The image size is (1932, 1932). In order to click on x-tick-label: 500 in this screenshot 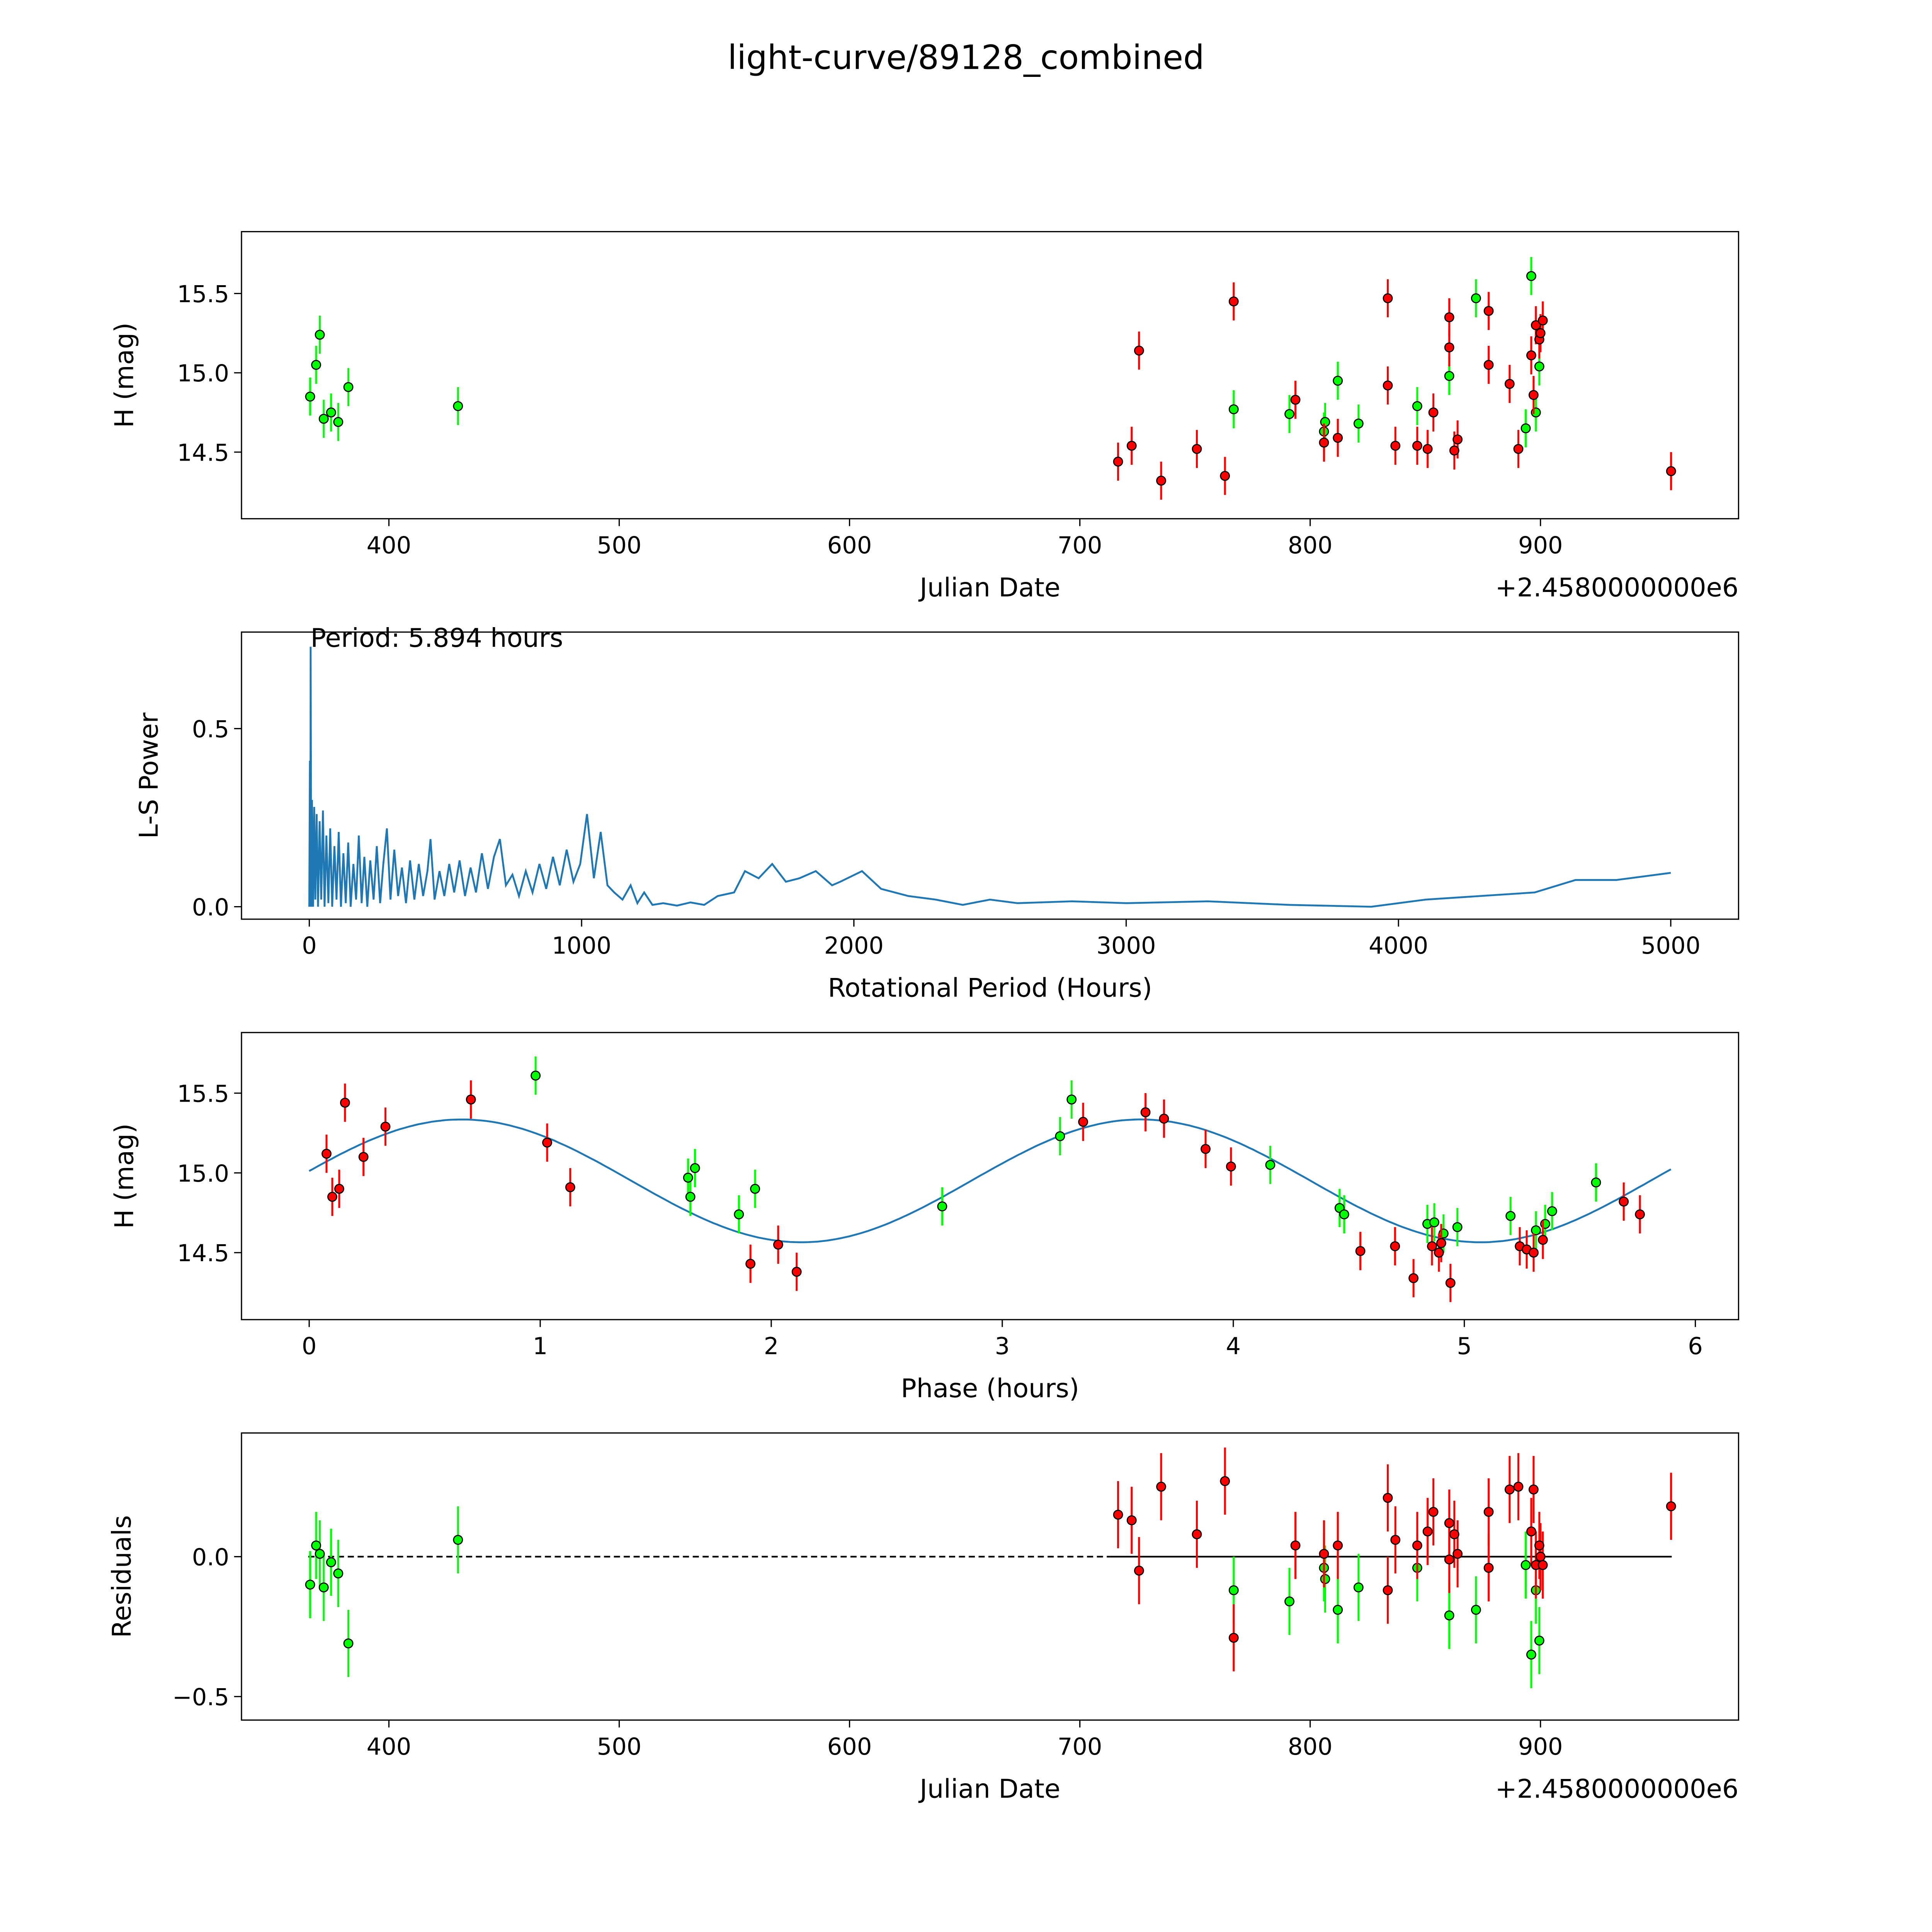, I will do `click(620, 1746)`.